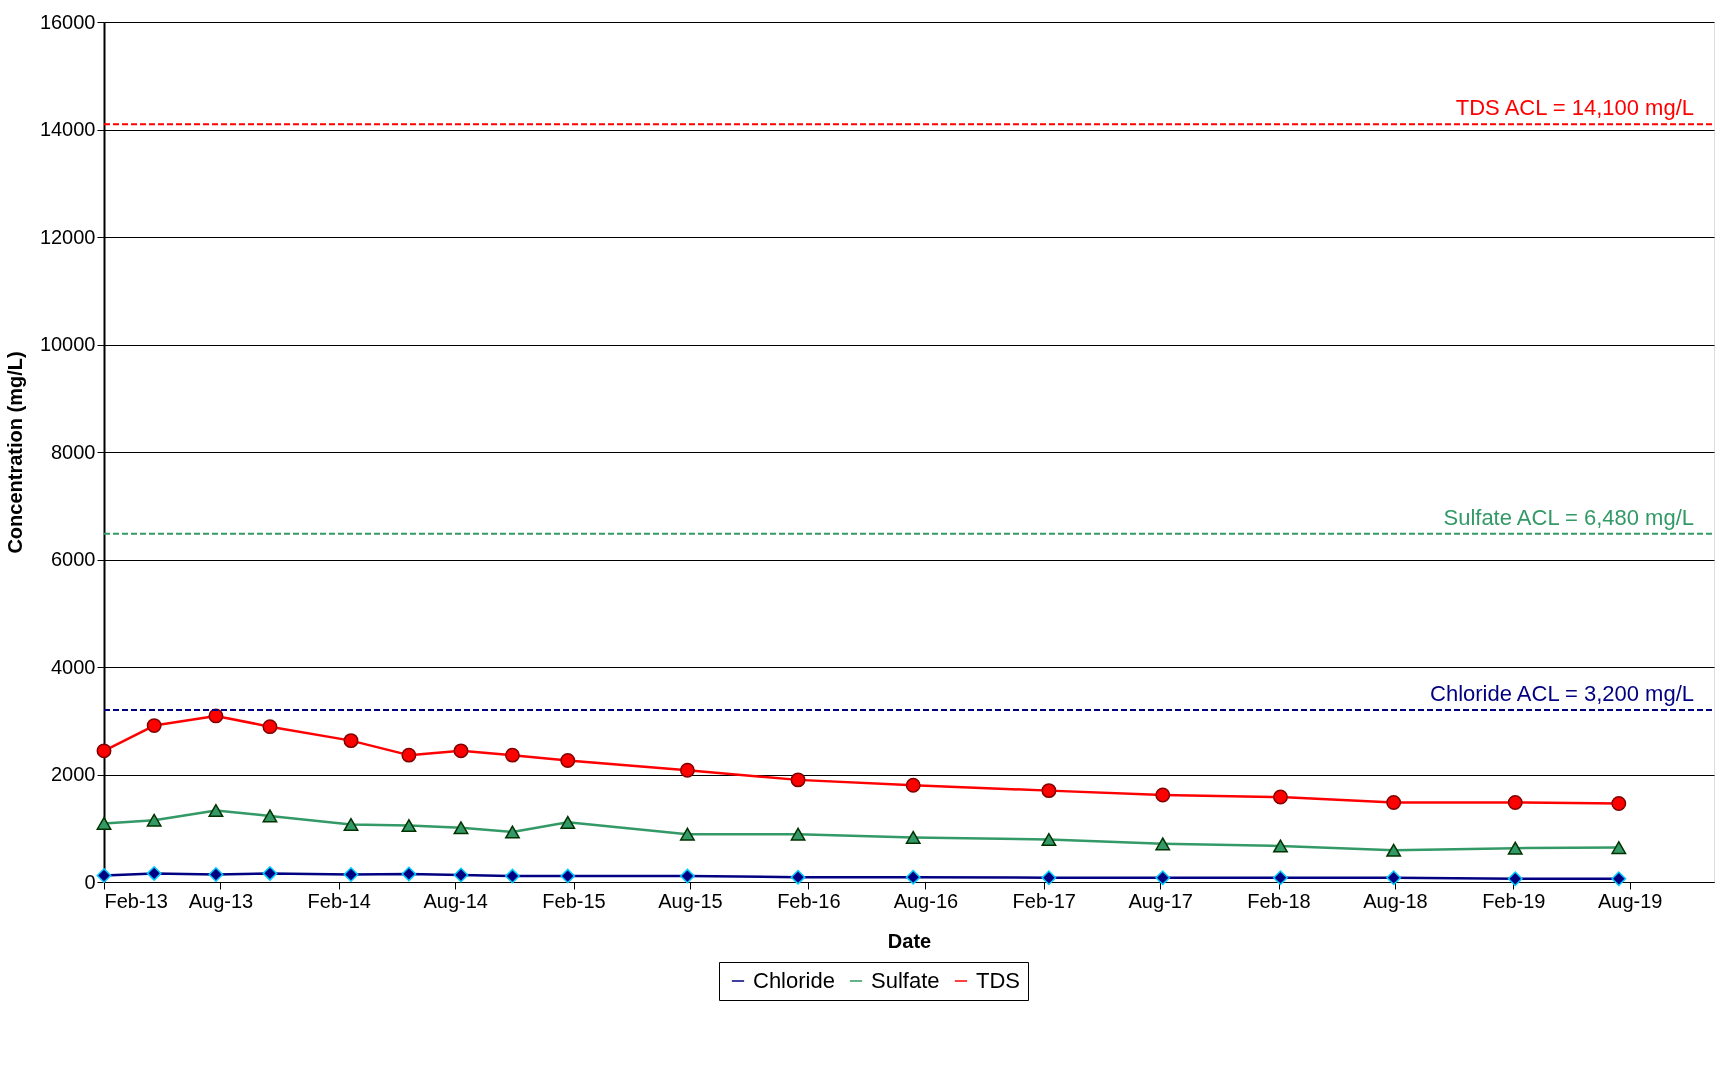  What do you see at coordinates (794, 980) in the screenshot?
I see `legend-label: Chloride` at bounding box center [794, 980].